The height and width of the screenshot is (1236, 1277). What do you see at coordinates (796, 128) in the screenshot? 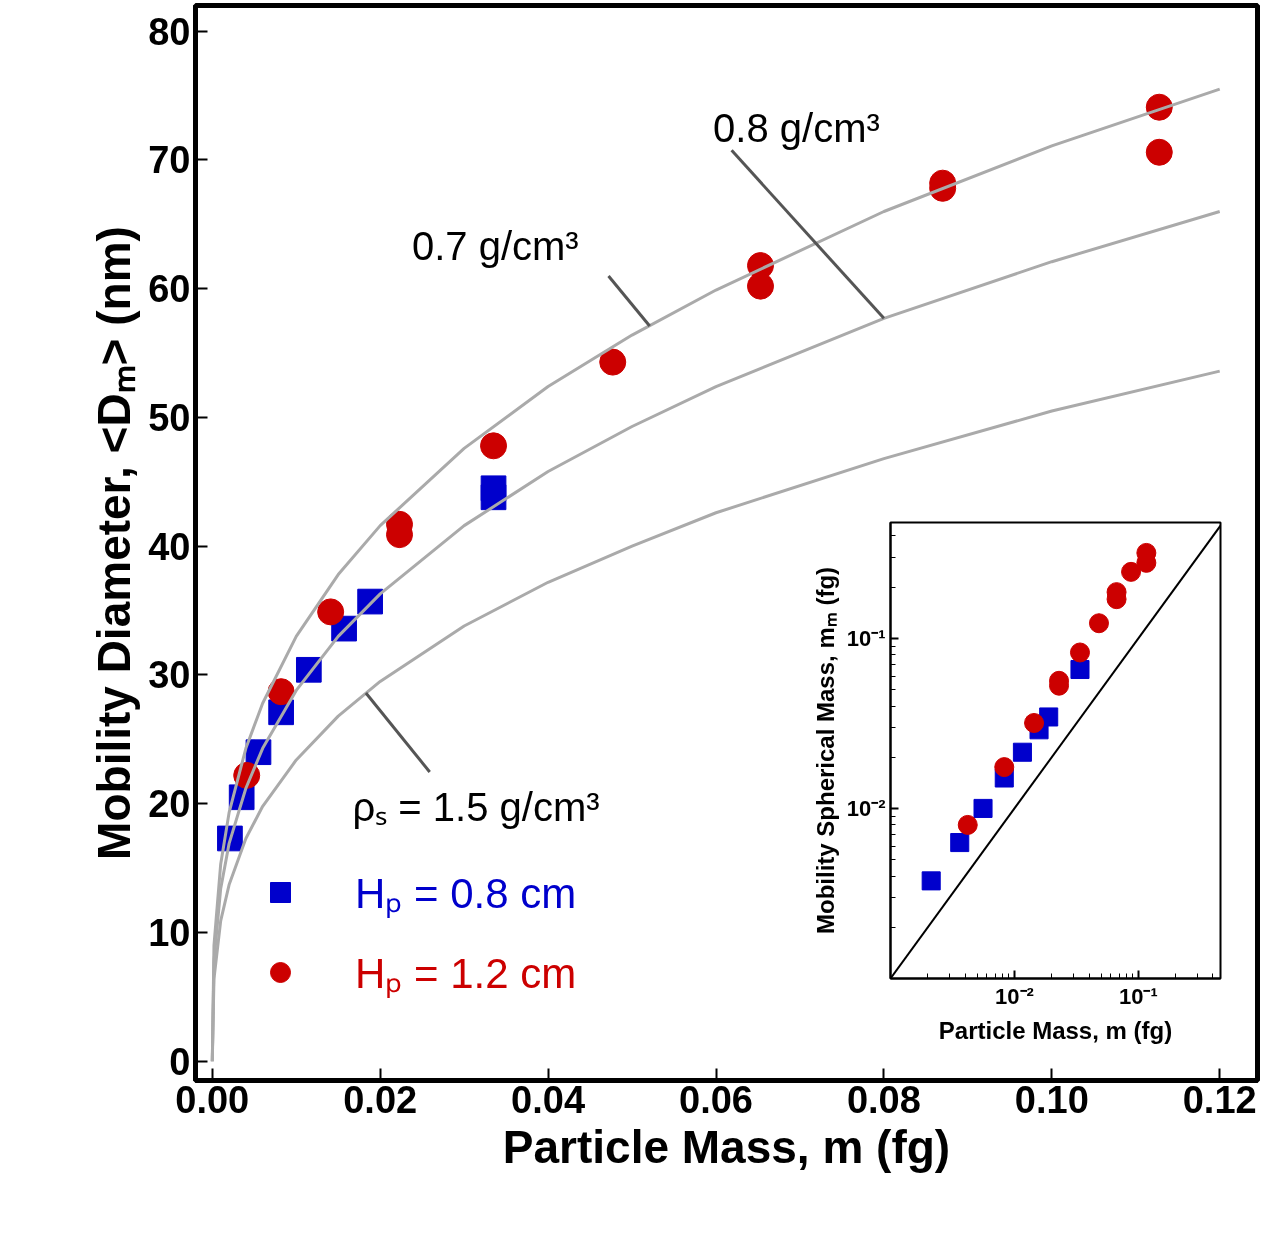
I see `annotation: 0.8 g/cm³` at bounding box center [796, 128].